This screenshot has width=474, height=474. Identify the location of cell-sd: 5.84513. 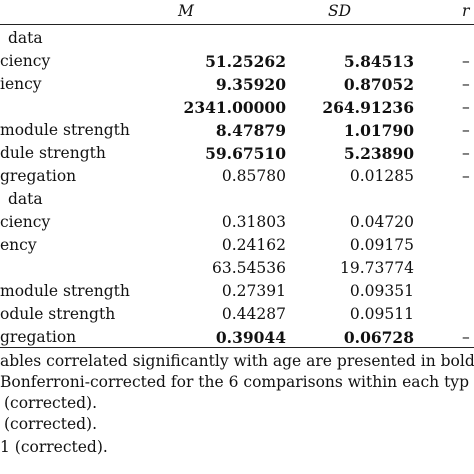
(378, 61).